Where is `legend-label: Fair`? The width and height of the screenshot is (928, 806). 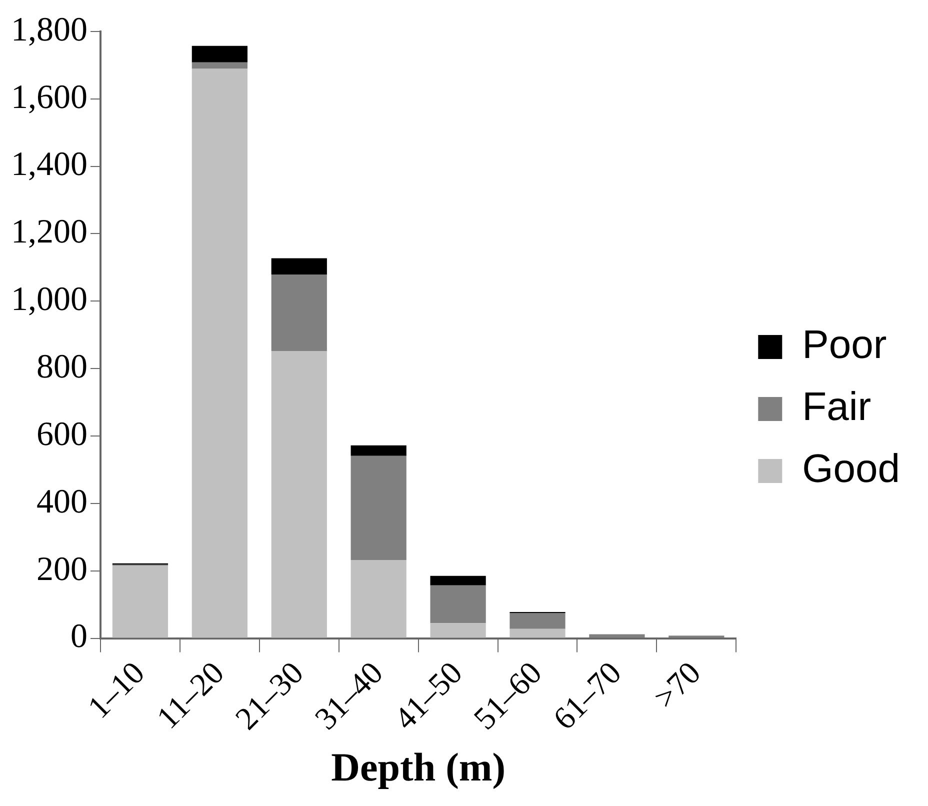 legend-label: Fair is located at coordinates (837, 407).